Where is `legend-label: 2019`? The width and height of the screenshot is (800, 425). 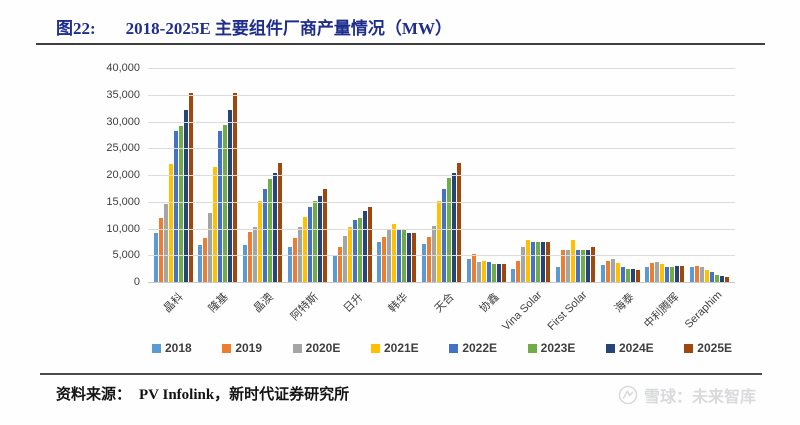
legend-label: 2019 is located at coordinates (249, 348).